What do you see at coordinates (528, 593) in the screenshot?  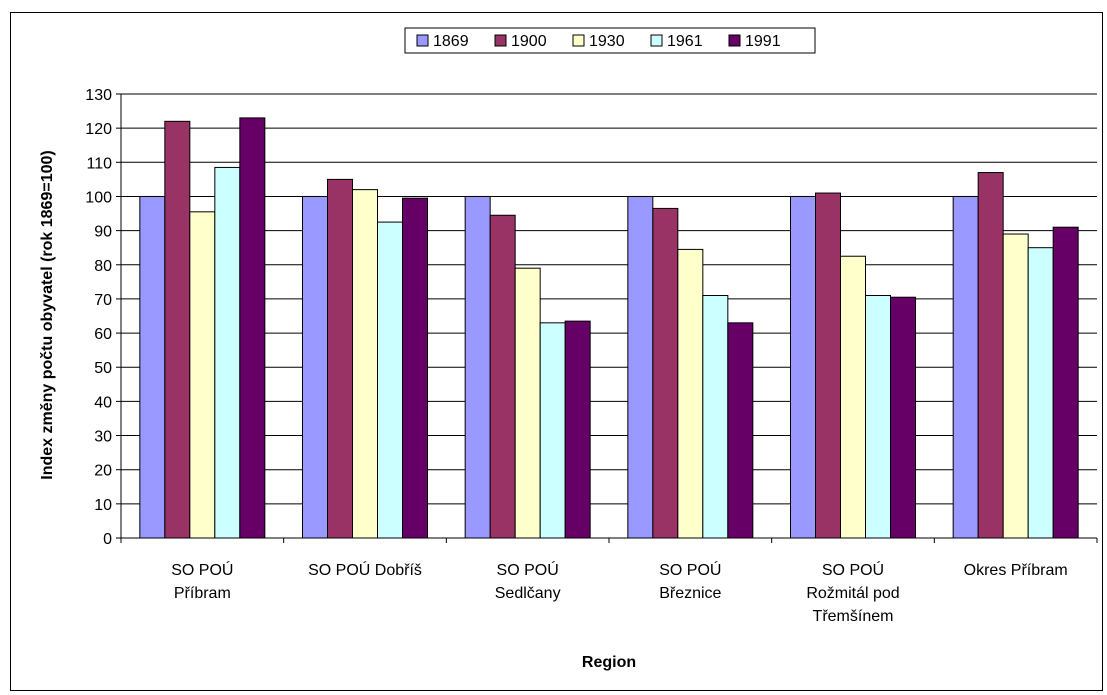 I see `x-category-label: Sedlčany` at bounding box center [528, 593].